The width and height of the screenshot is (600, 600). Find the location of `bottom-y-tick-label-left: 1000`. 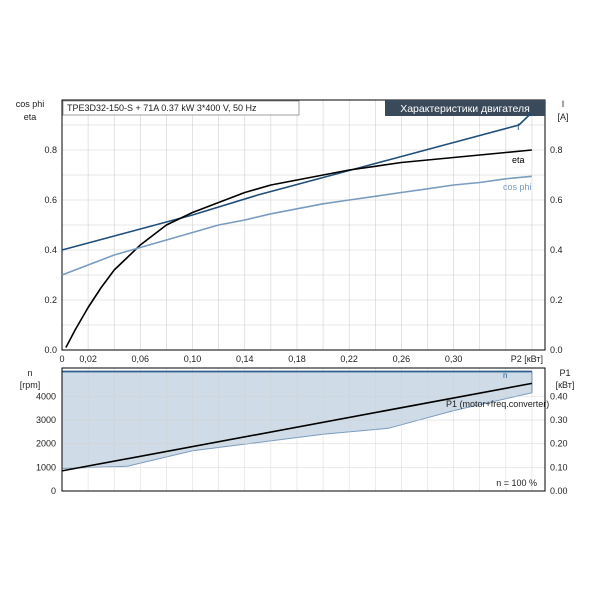

bottom-y-tick-label-left: 1000 is located at coordinates (46, 467).